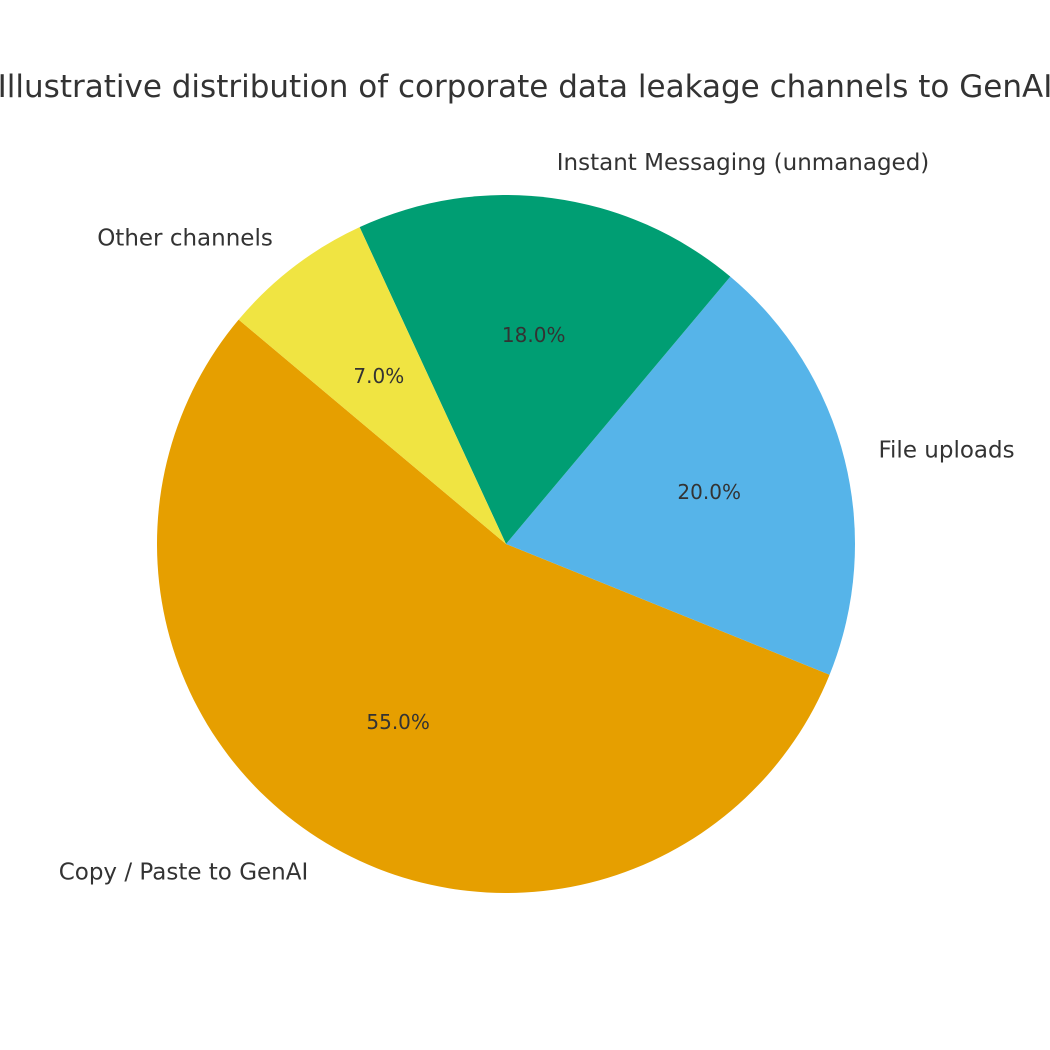  I want to click on slice-label-other-channels: Other channels, so click(185, 239).